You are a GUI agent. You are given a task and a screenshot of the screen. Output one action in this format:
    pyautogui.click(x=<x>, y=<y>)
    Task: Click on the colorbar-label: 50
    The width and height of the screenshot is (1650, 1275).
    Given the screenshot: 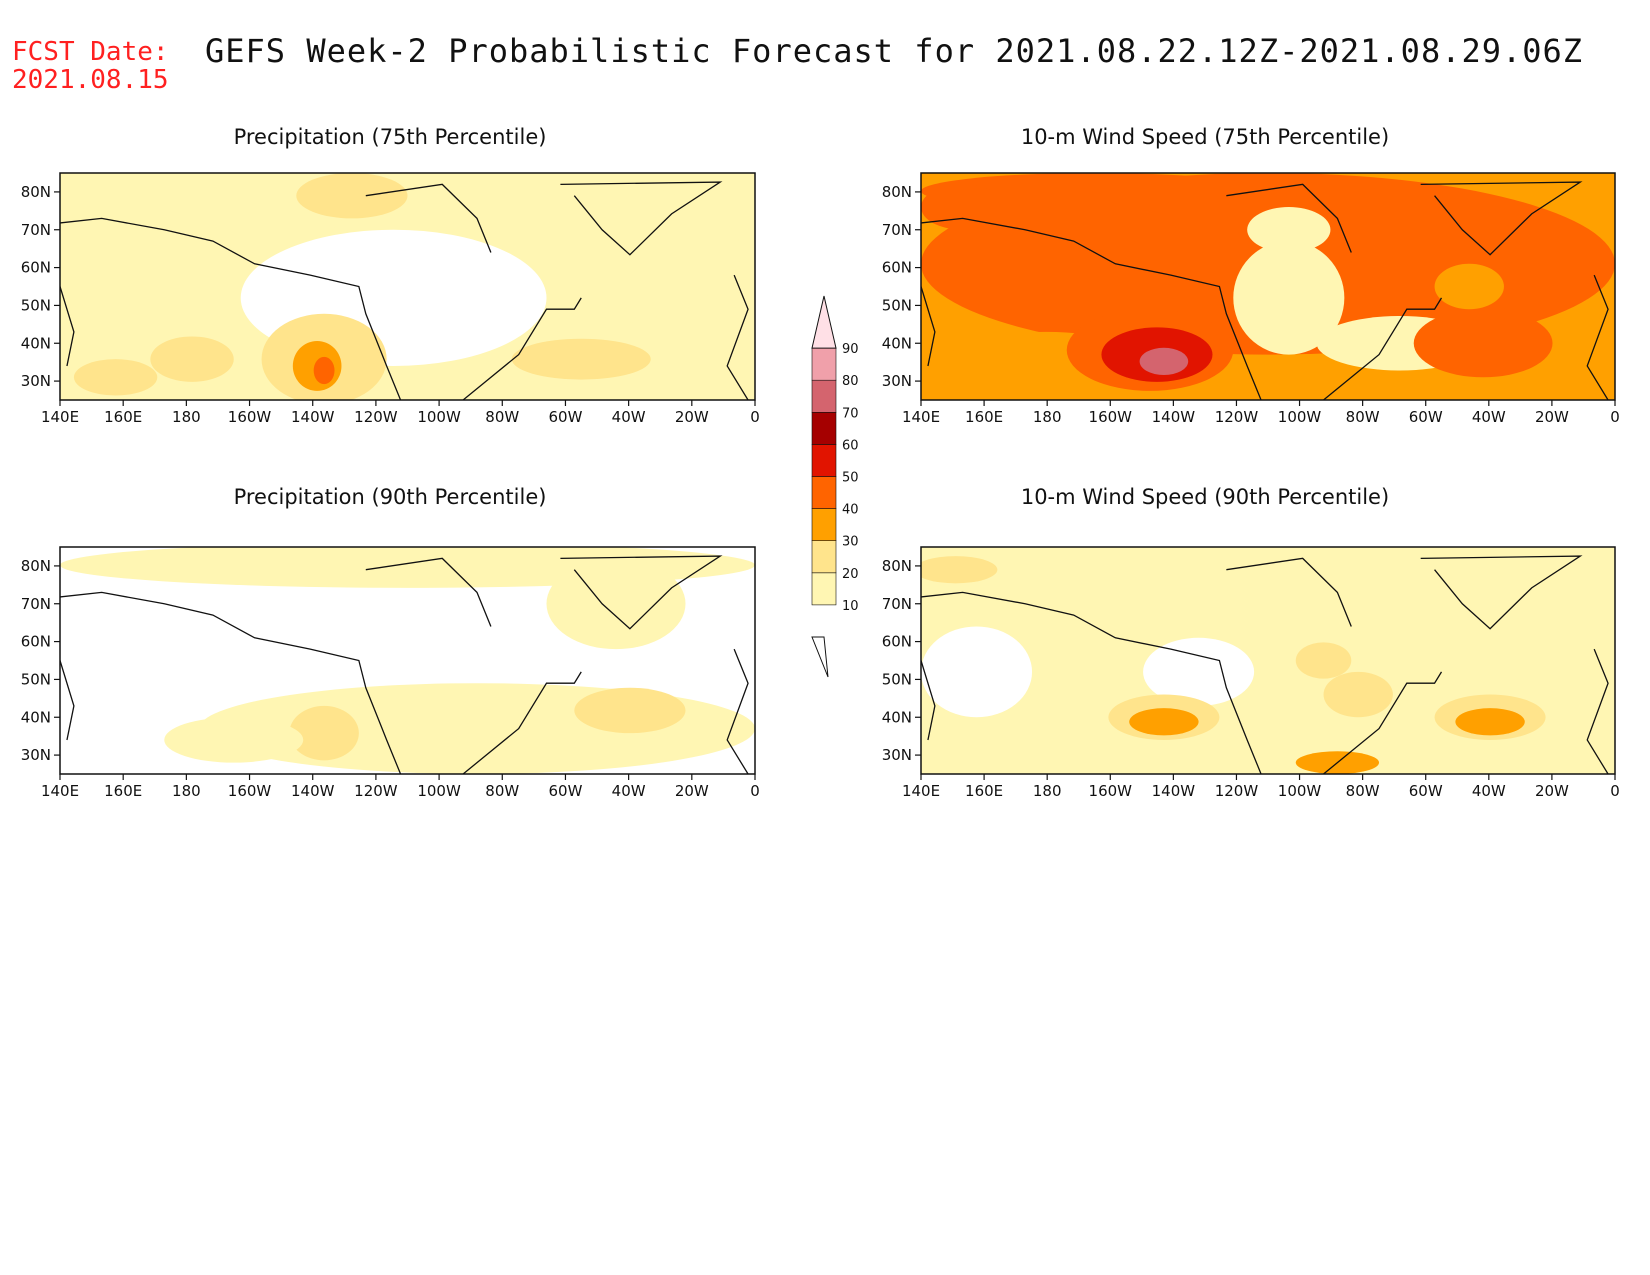 What is the action you would take?
    pyautogui.click(x=850, y=478)
    